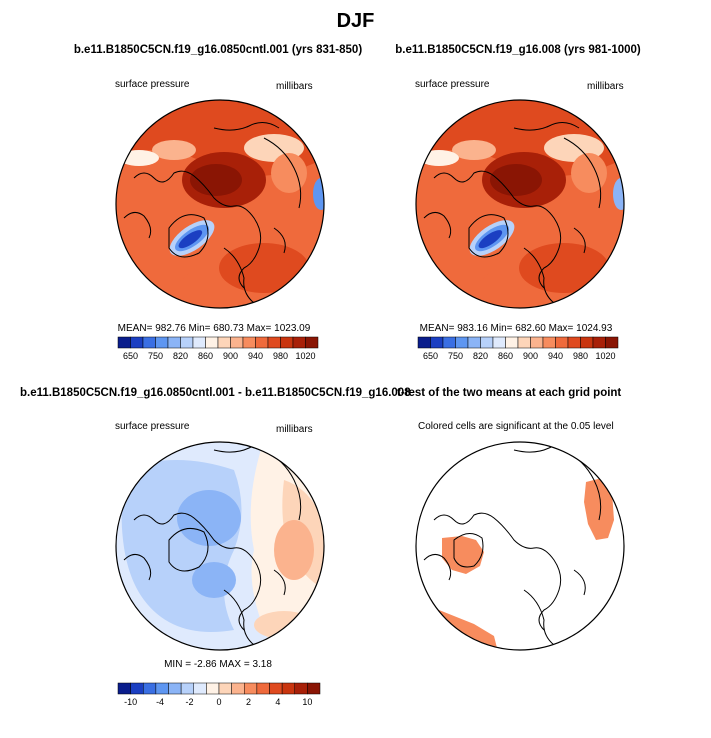 The height and width of the screenshot is (738, 711). I want to click on panel-1-units-label: millibars, so click(294, 86).